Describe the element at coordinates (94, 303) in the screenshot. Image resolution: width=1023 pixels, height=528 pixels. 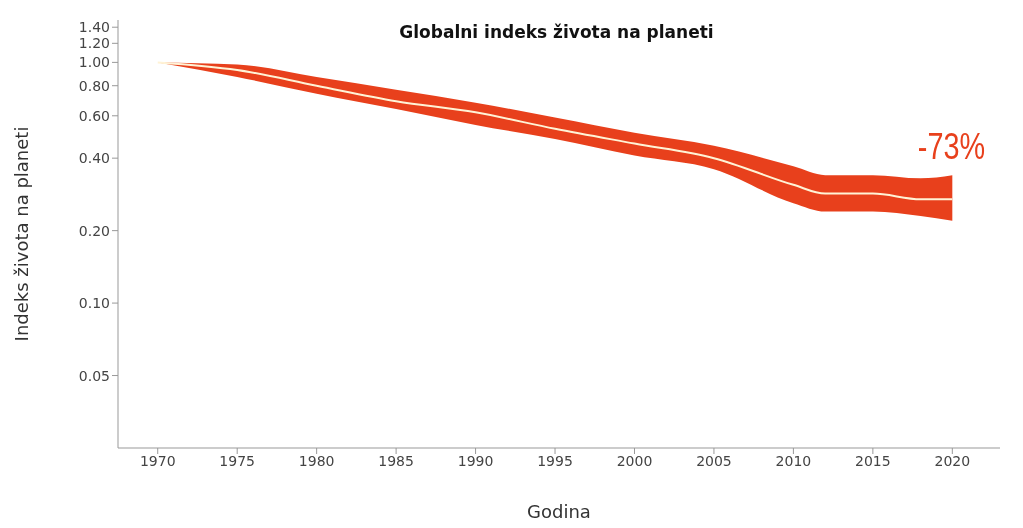
I see `y-tick-label: 0.10` at that location.